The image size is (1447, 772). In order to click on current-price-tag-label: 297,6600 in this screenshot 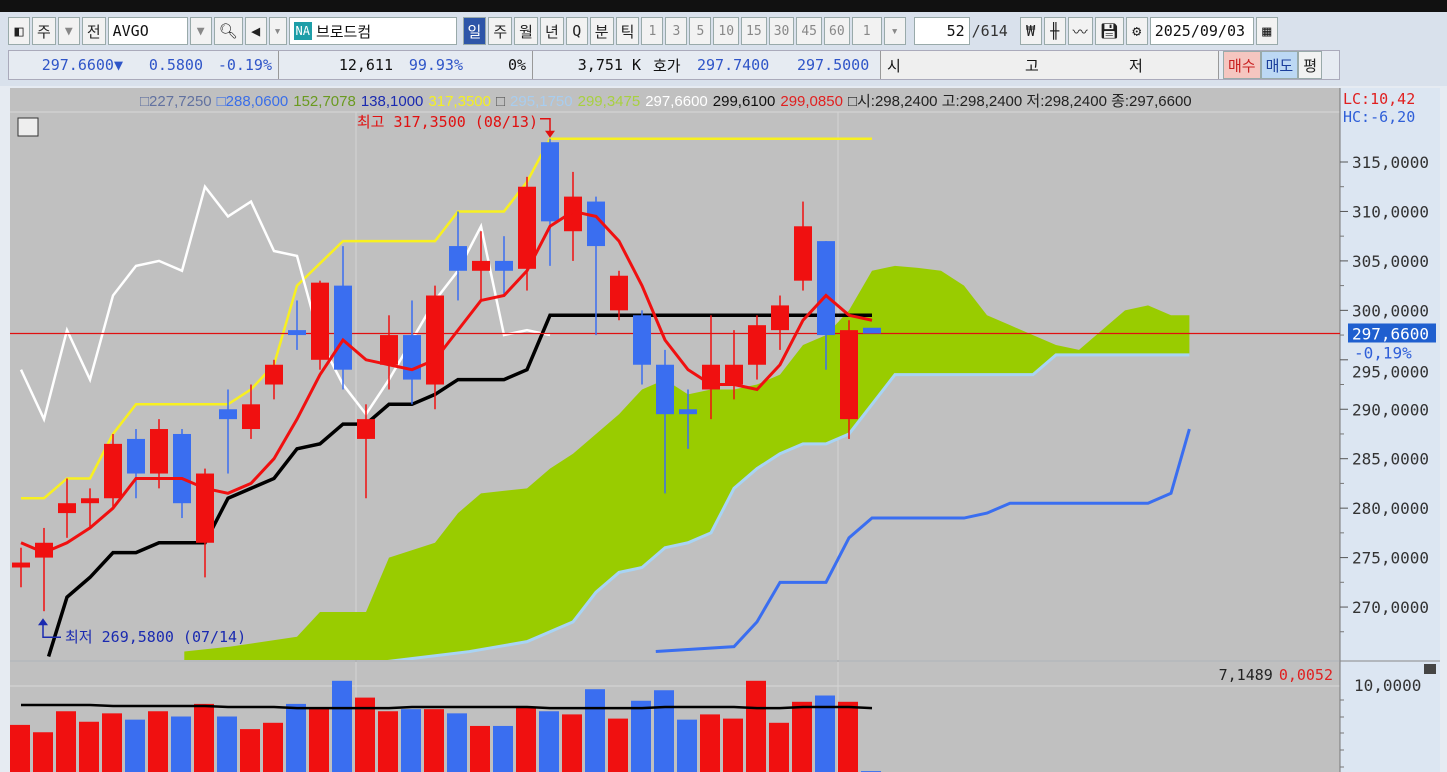, I will do `click(1390, 333)`.